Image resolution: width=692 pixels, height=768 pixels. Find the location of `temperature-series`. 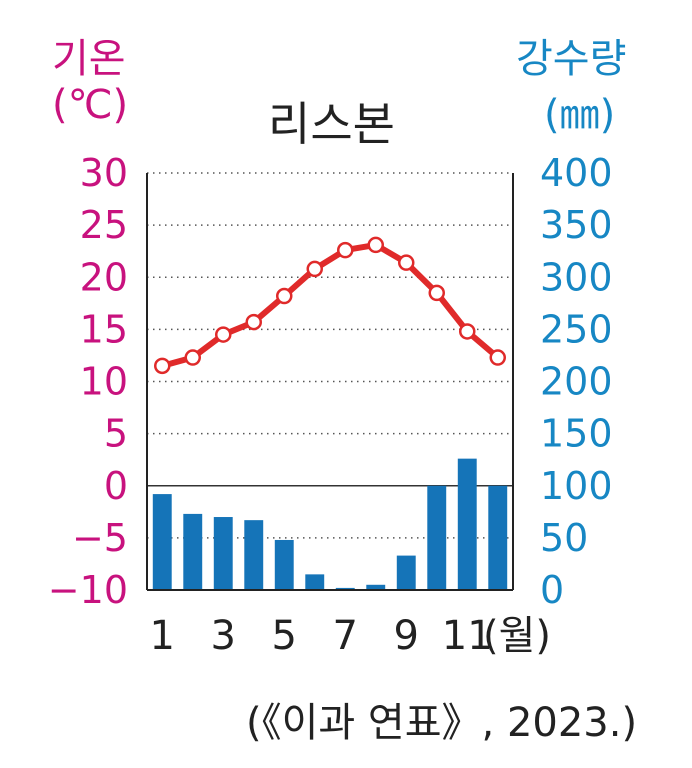

temperature-series is located at coordinates (330, 305).